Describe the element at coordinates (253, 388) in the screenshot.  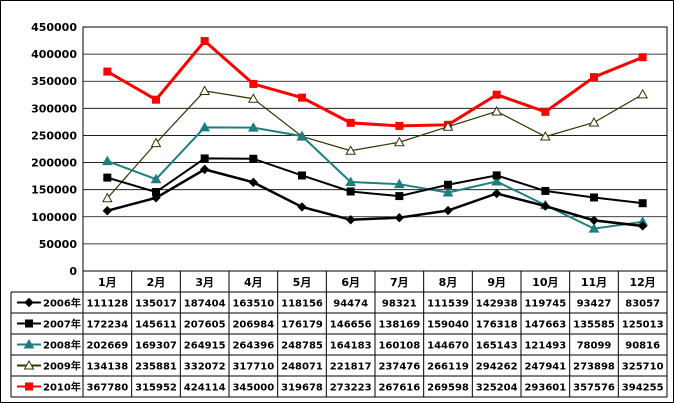
I see `table-cell-value: 345000` at that location.